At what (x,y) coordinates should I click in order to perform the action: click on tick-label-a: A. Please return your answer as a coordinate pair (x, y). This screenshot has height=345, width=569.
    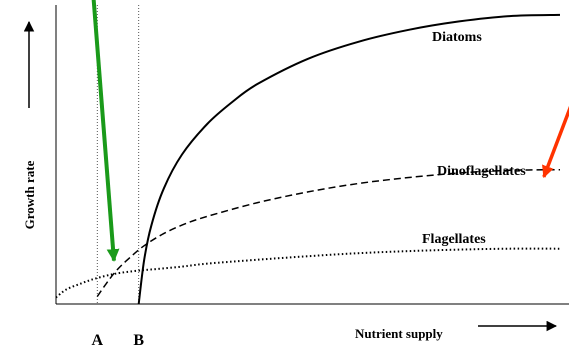
    Looking at the image, I should click on (98, 338).